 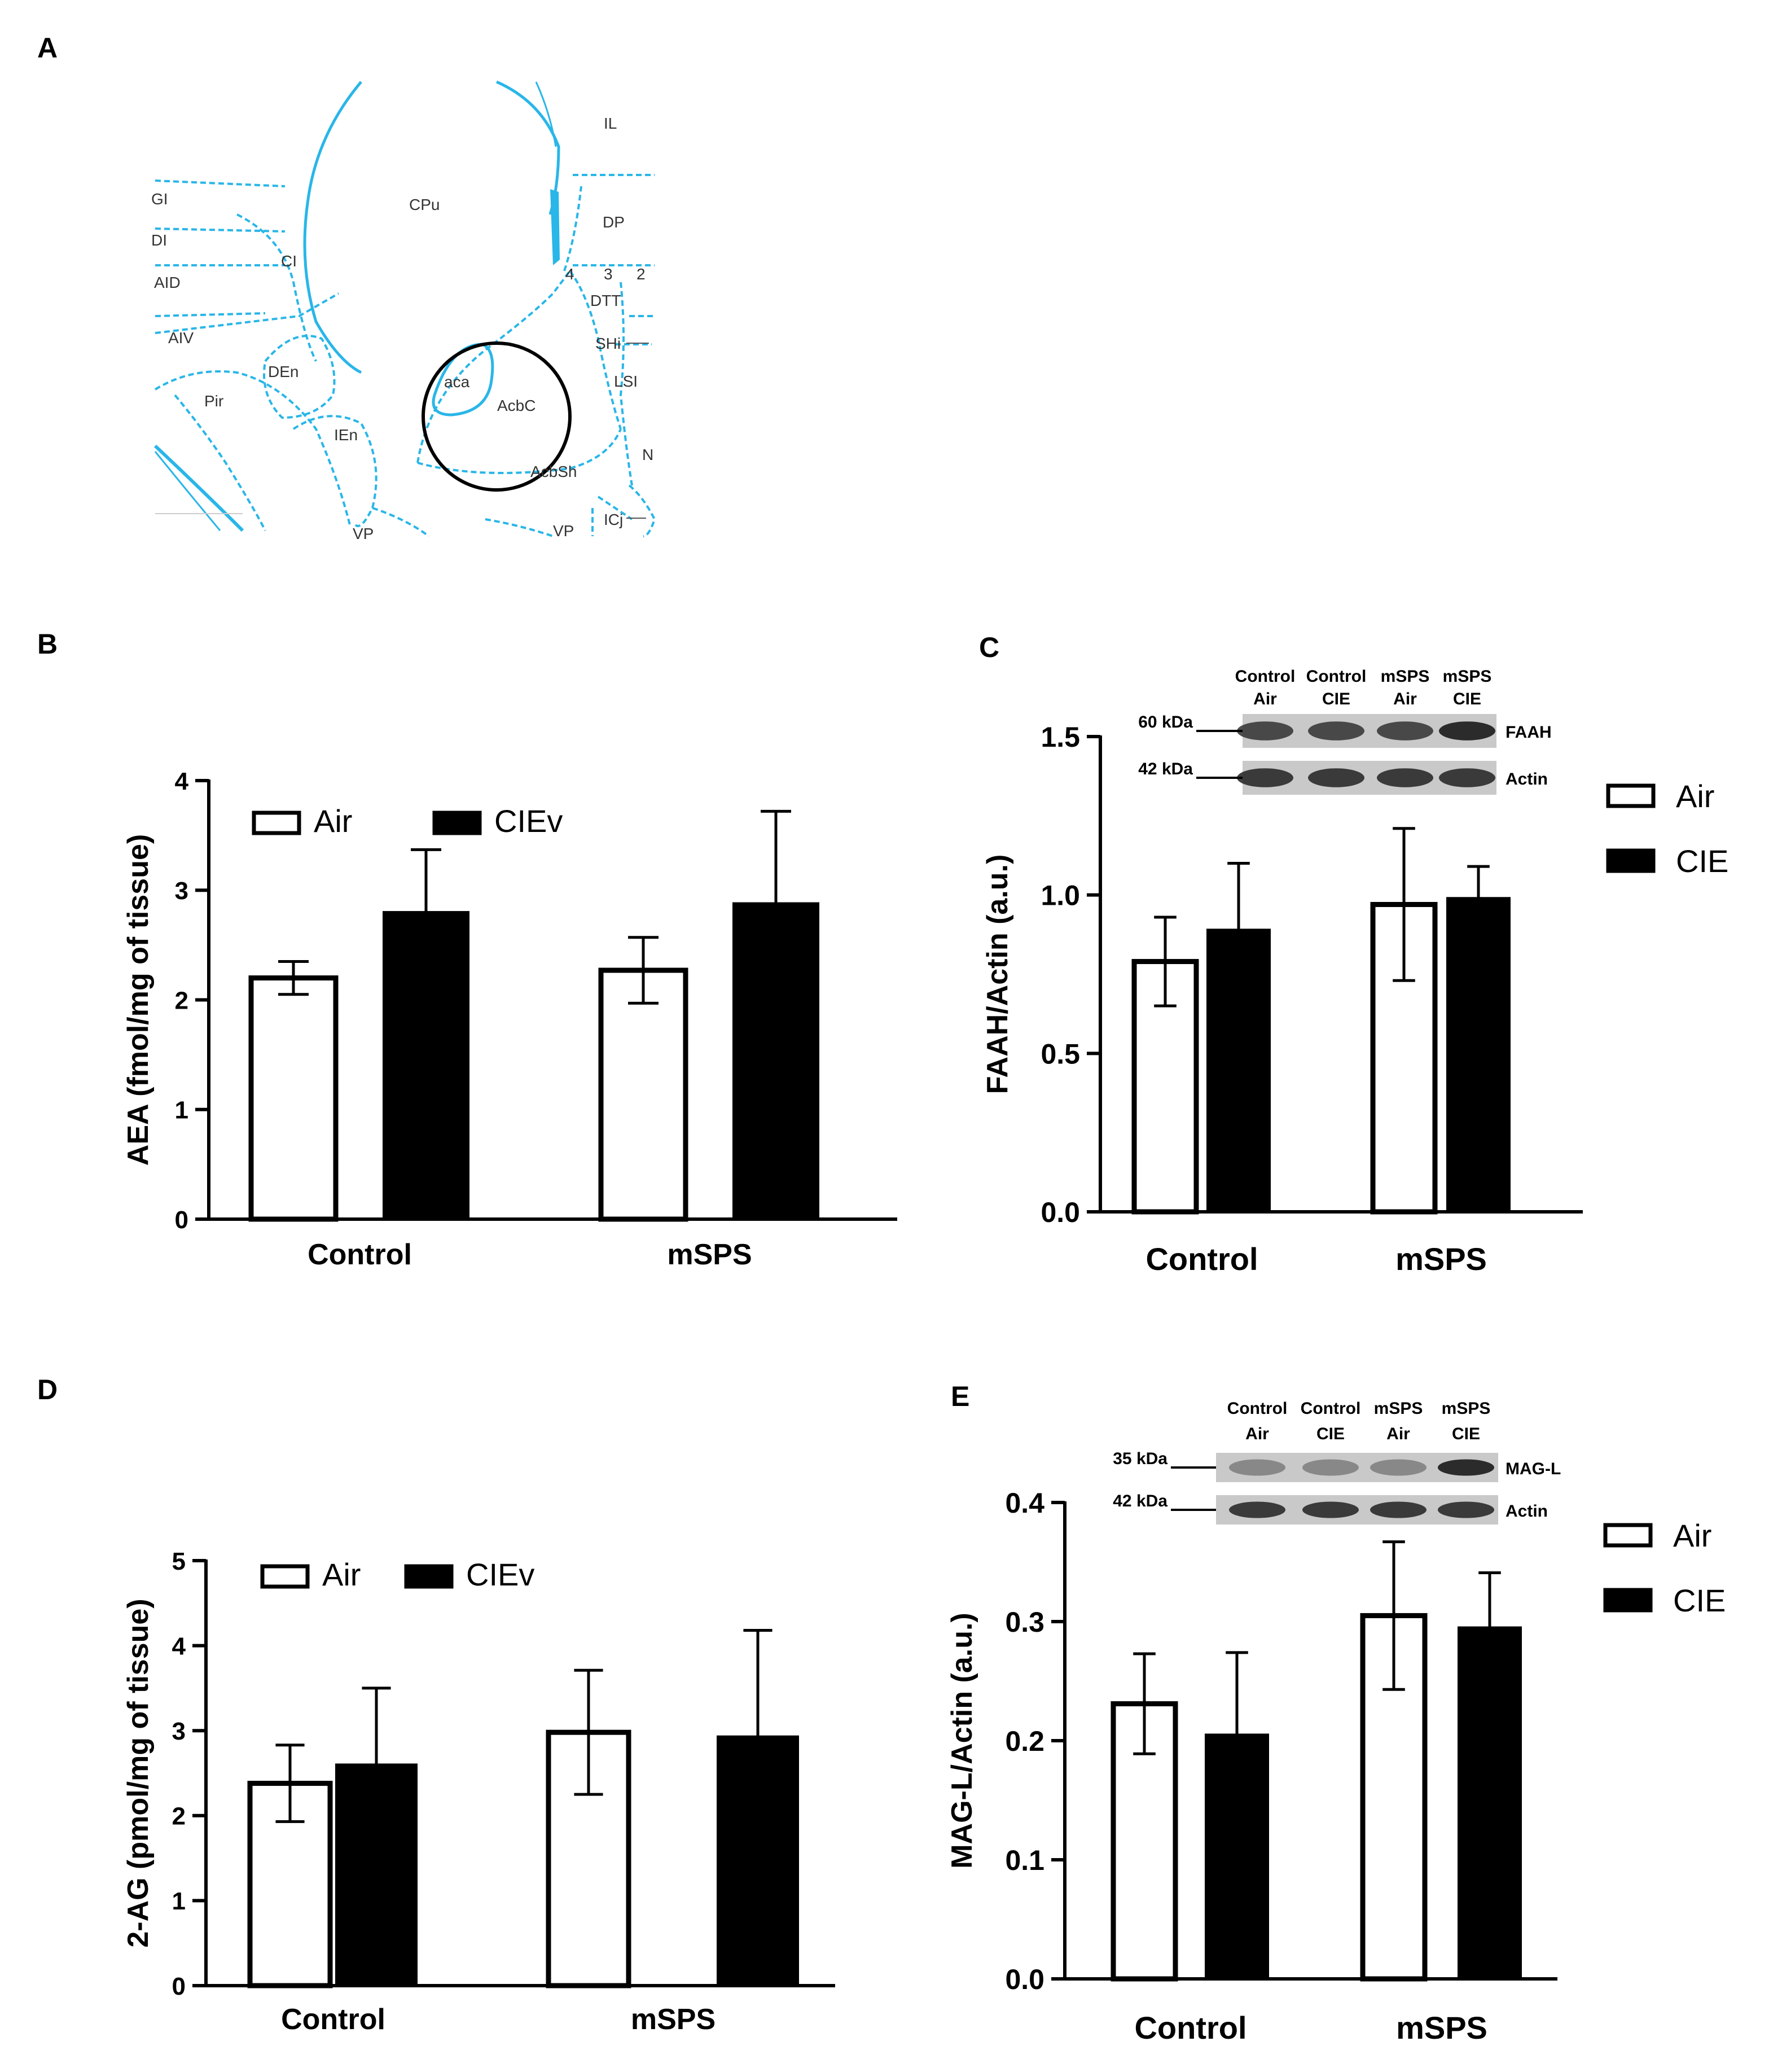 I want to click on atlas-label-acbc: AcbC, so click(x=516, y=405).